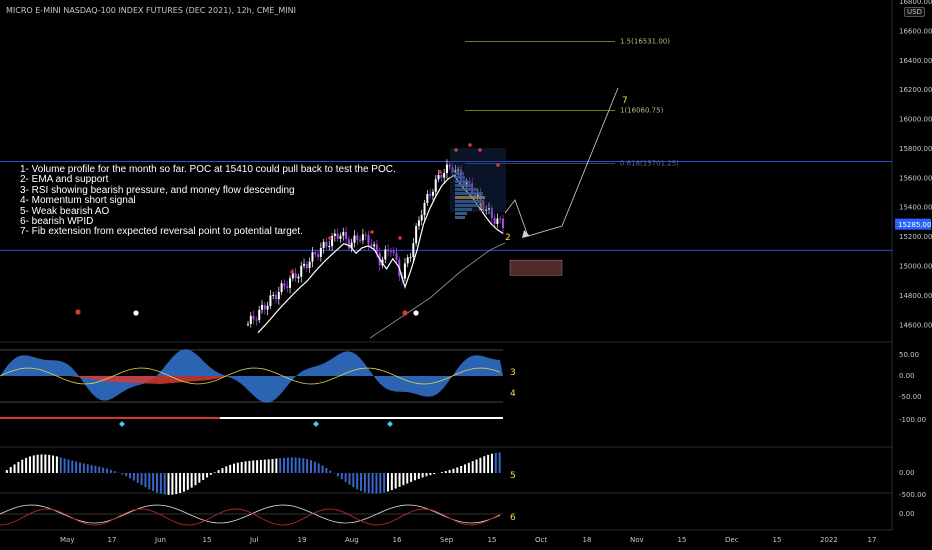  What do you see at coordinates (352, 540) in the screenshot?
I see `x-tick-label: Aug` at bounding box center [352, 540].